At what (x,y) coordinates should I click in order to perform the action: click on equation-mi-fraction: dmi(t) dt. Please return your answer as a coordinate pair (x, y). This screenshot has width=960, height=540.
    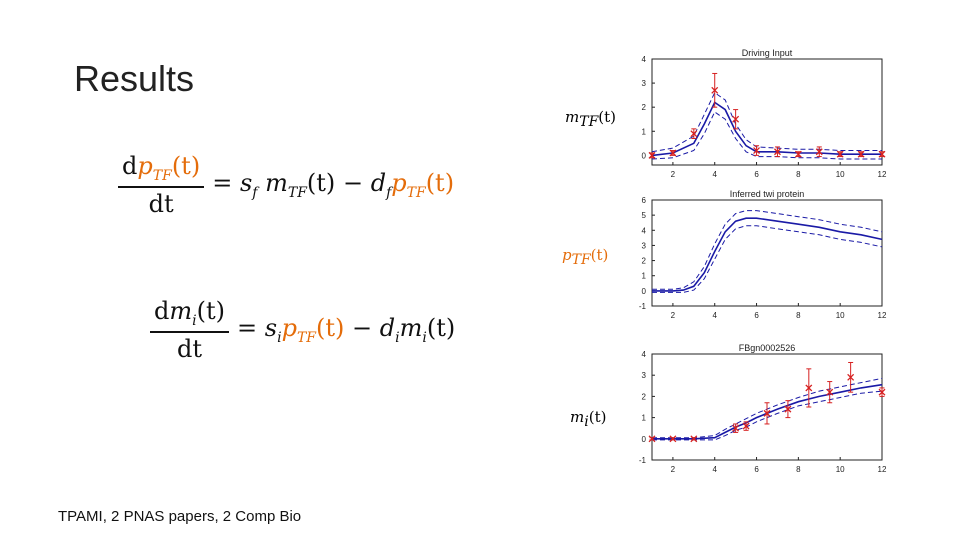
    Looking at the image, I should click on (189, 330).